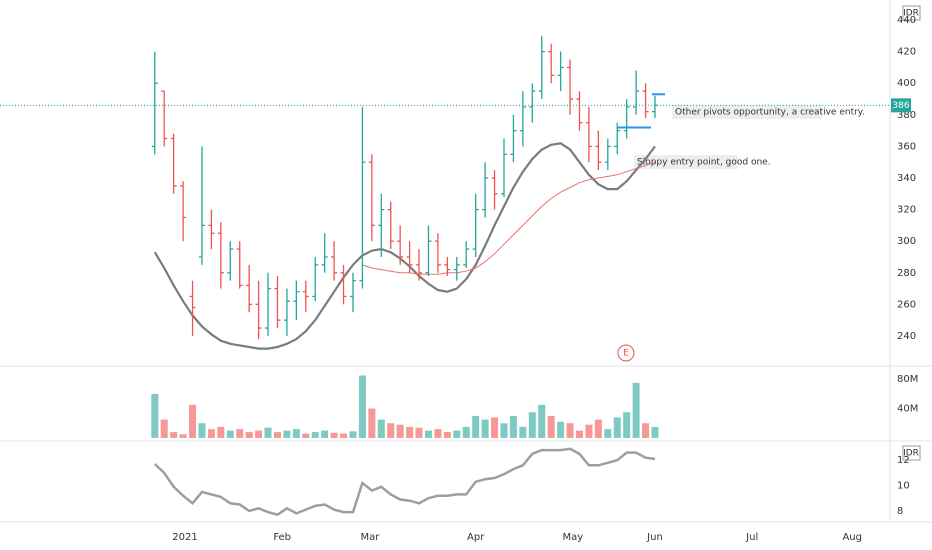 This screenshot has height=550, width=932. Describe the element at coordinates (906, 241) in the screenshot. I see `y-tick-label: 300` at that location.